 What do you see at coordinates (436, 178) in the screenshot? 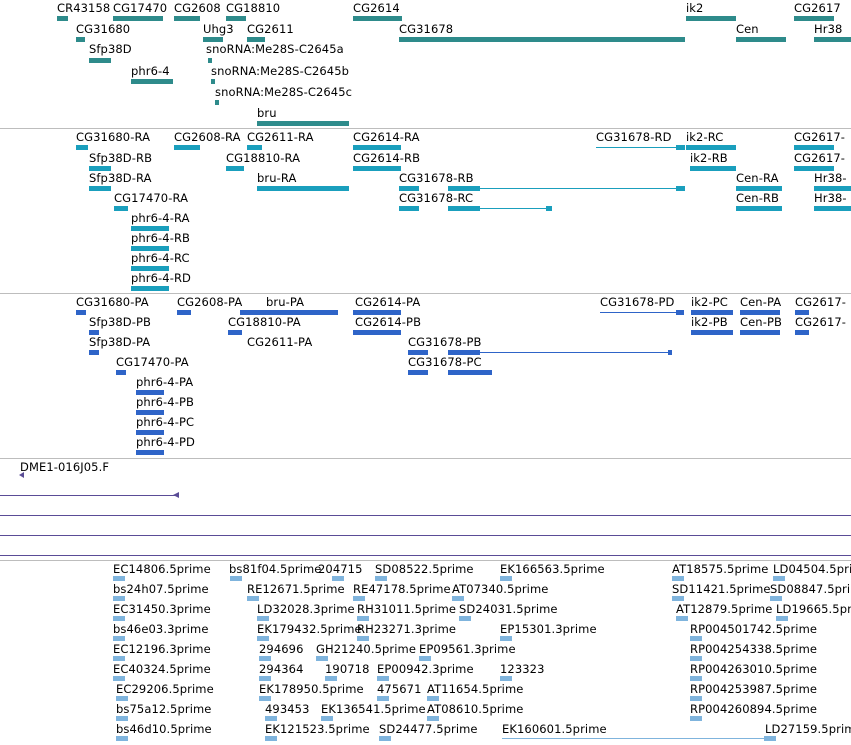
I see `transcript-label: CG31678-RB` at bounding box center [436, 178].